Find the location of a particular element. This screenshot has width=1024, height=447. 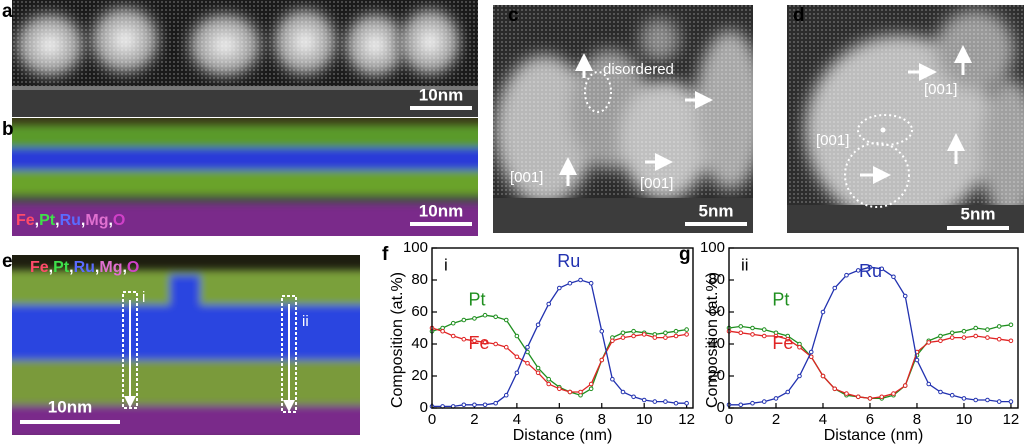

element-name: Fe is located at coordinates (25, 220).